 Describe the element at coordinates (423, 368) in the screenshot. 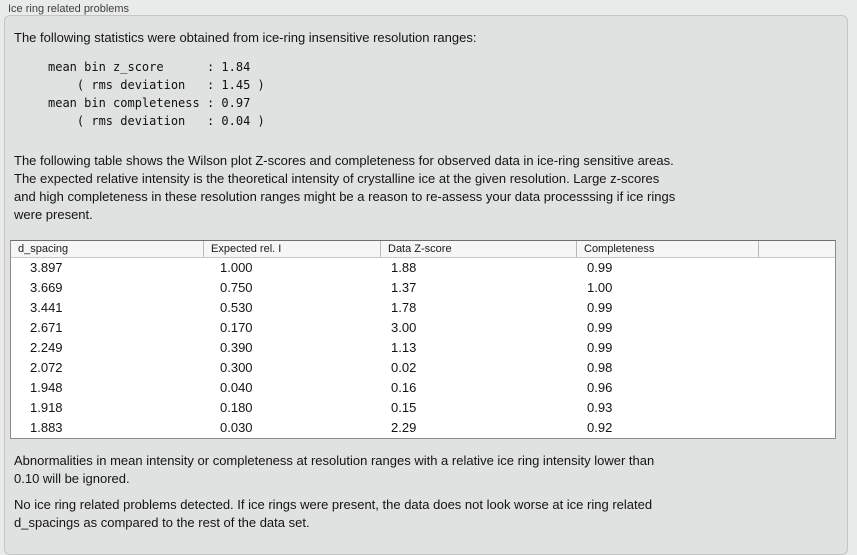

I see `table-row: 2.072 0.300 0.02 0.98` at that location.